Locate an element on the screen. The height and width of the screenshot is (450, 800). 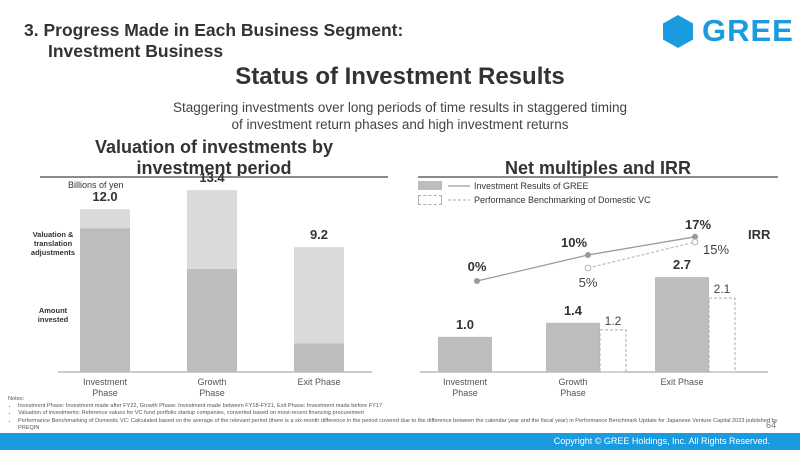
page-number: 64 is located at coordinates (771, 425).